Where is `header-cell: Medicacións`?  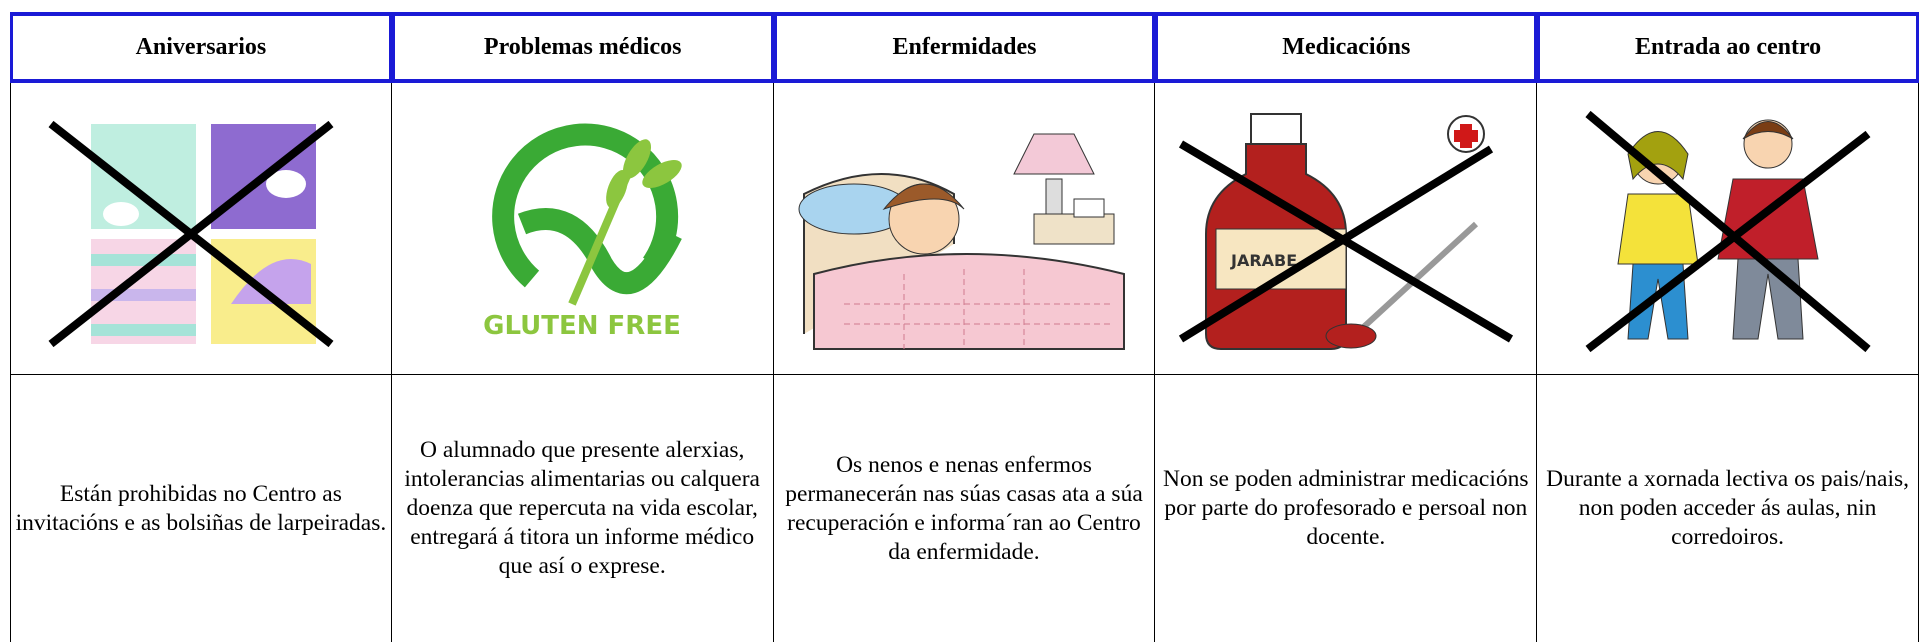 header-cell: Medicacións is located at coordinates (1346, 47).